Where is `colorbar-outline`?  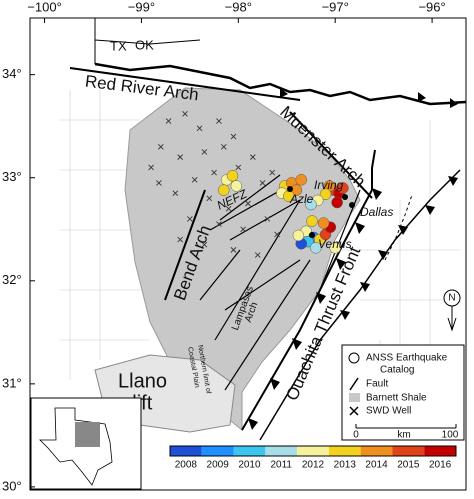
colorbar-outline is located at coordinates (313, 451).